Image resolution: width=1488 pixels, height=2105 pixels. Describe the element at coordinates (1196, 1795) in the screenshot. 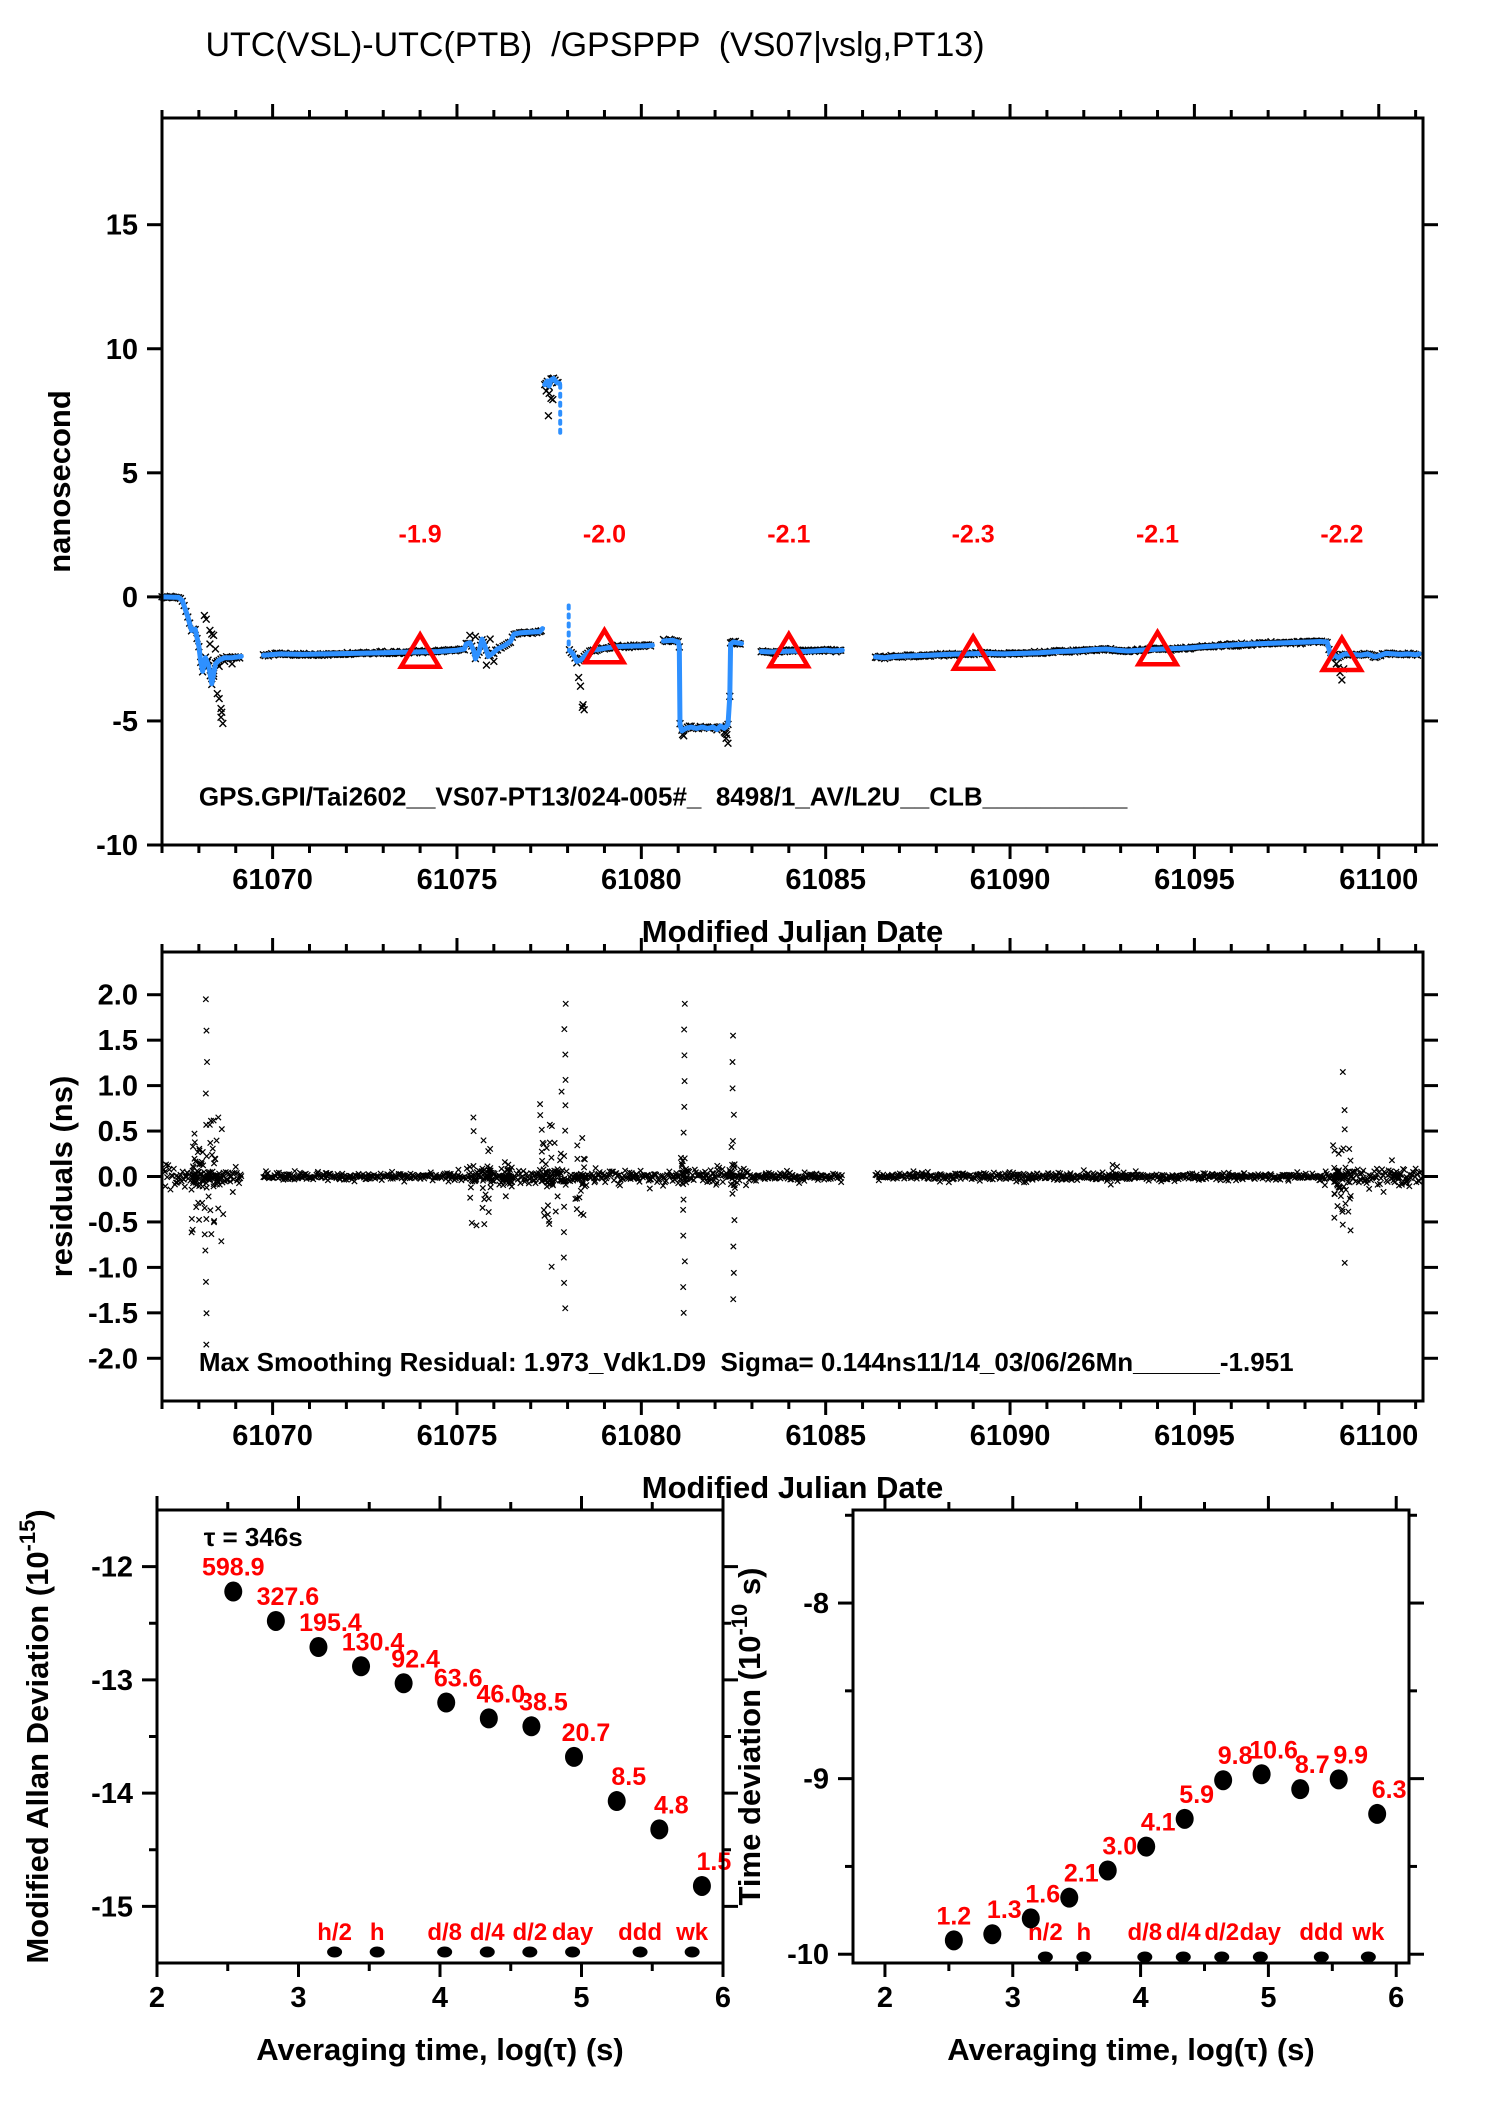

I see `value-label: 5.9` at that location.